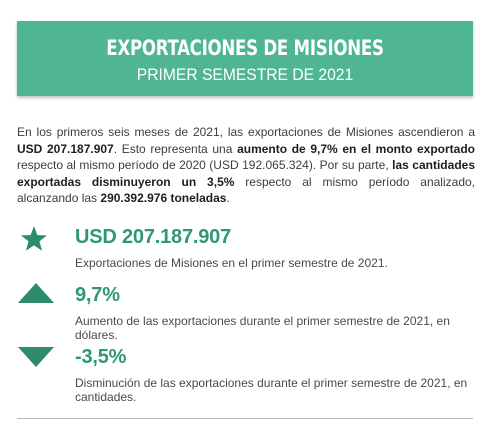  I want to click on intro-text-2: . Esto representa una, so click(175, 148).